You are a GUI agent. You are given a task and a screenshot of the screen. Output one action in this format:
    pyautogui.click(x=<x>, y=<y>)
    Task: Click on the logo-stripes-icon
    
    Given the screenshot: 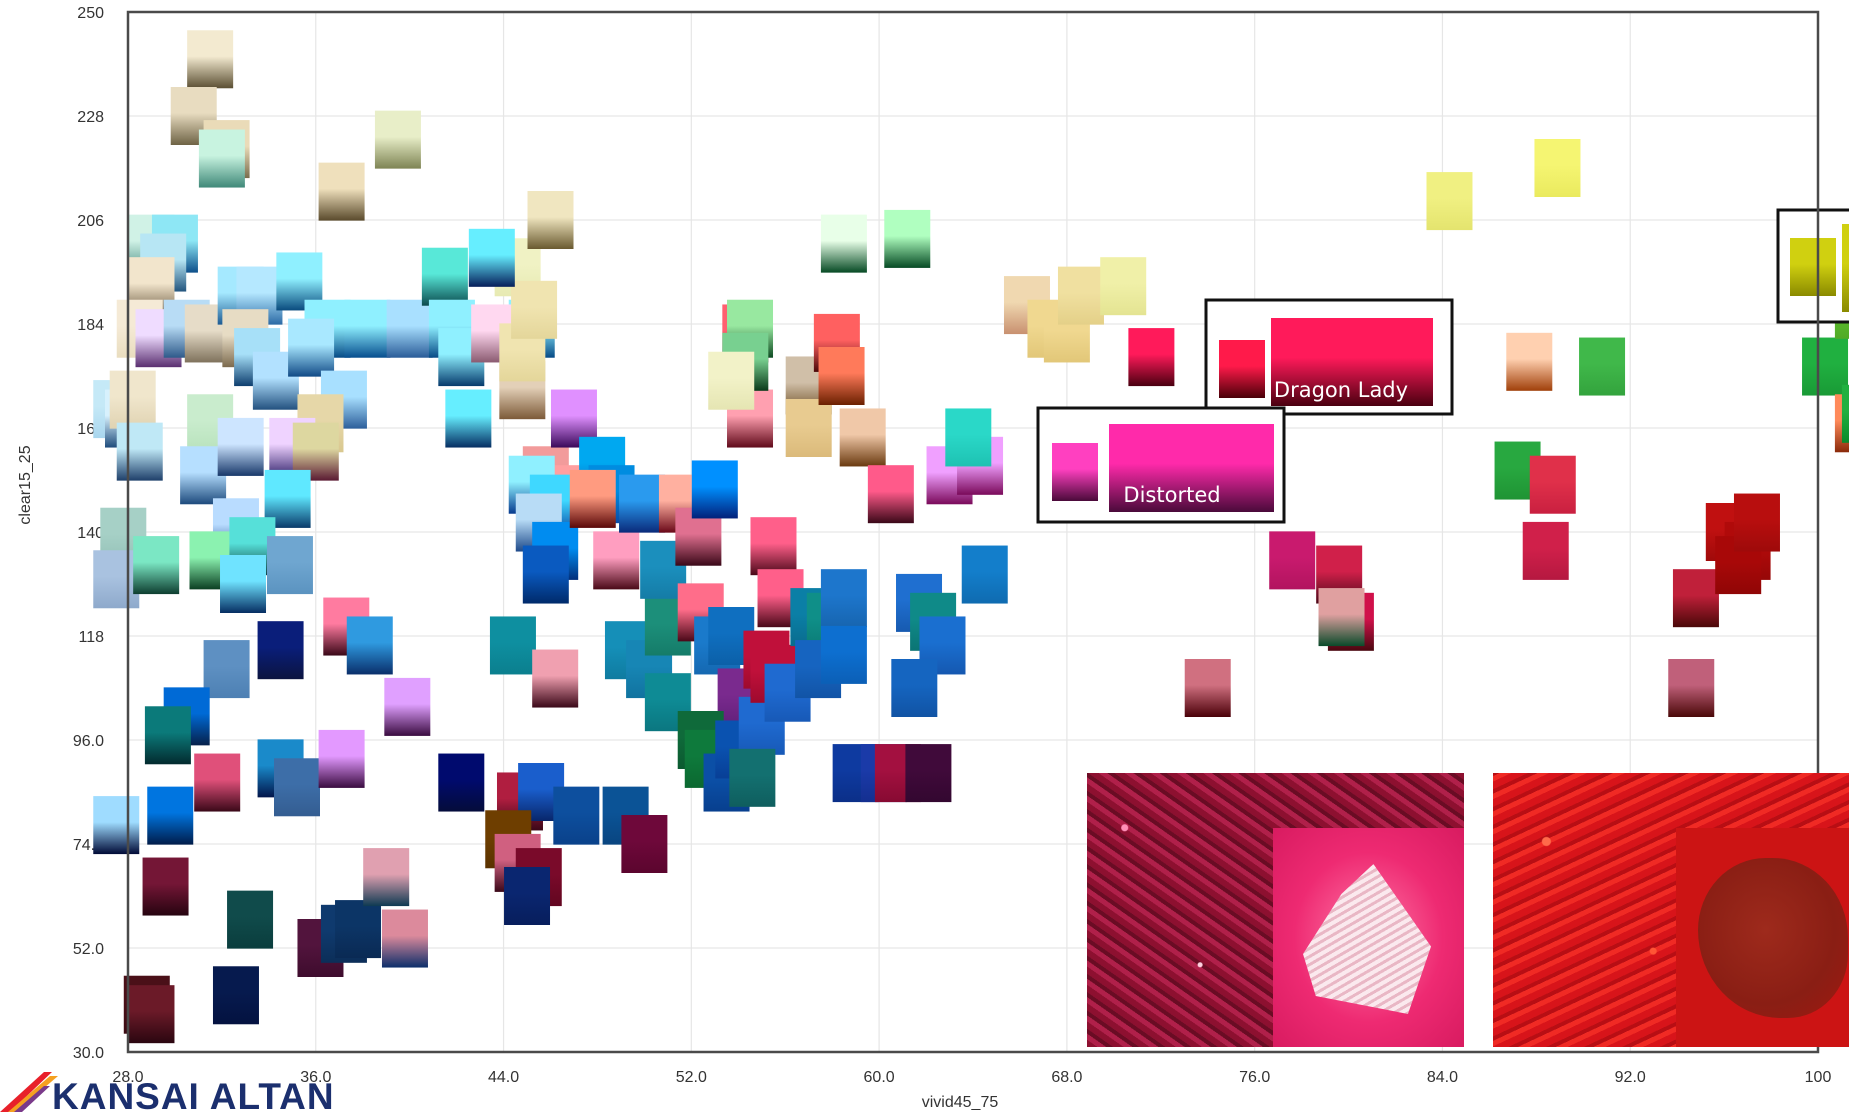 What is the action you would take?
    pyautogui.click(x=29, y=1092)
    